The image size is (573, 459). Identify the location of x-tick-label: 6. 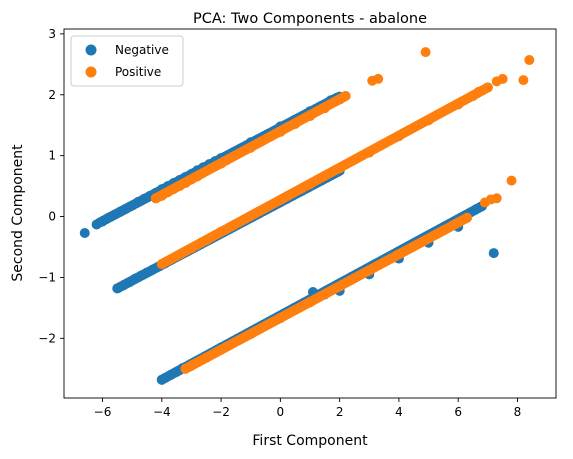
(458, 412).